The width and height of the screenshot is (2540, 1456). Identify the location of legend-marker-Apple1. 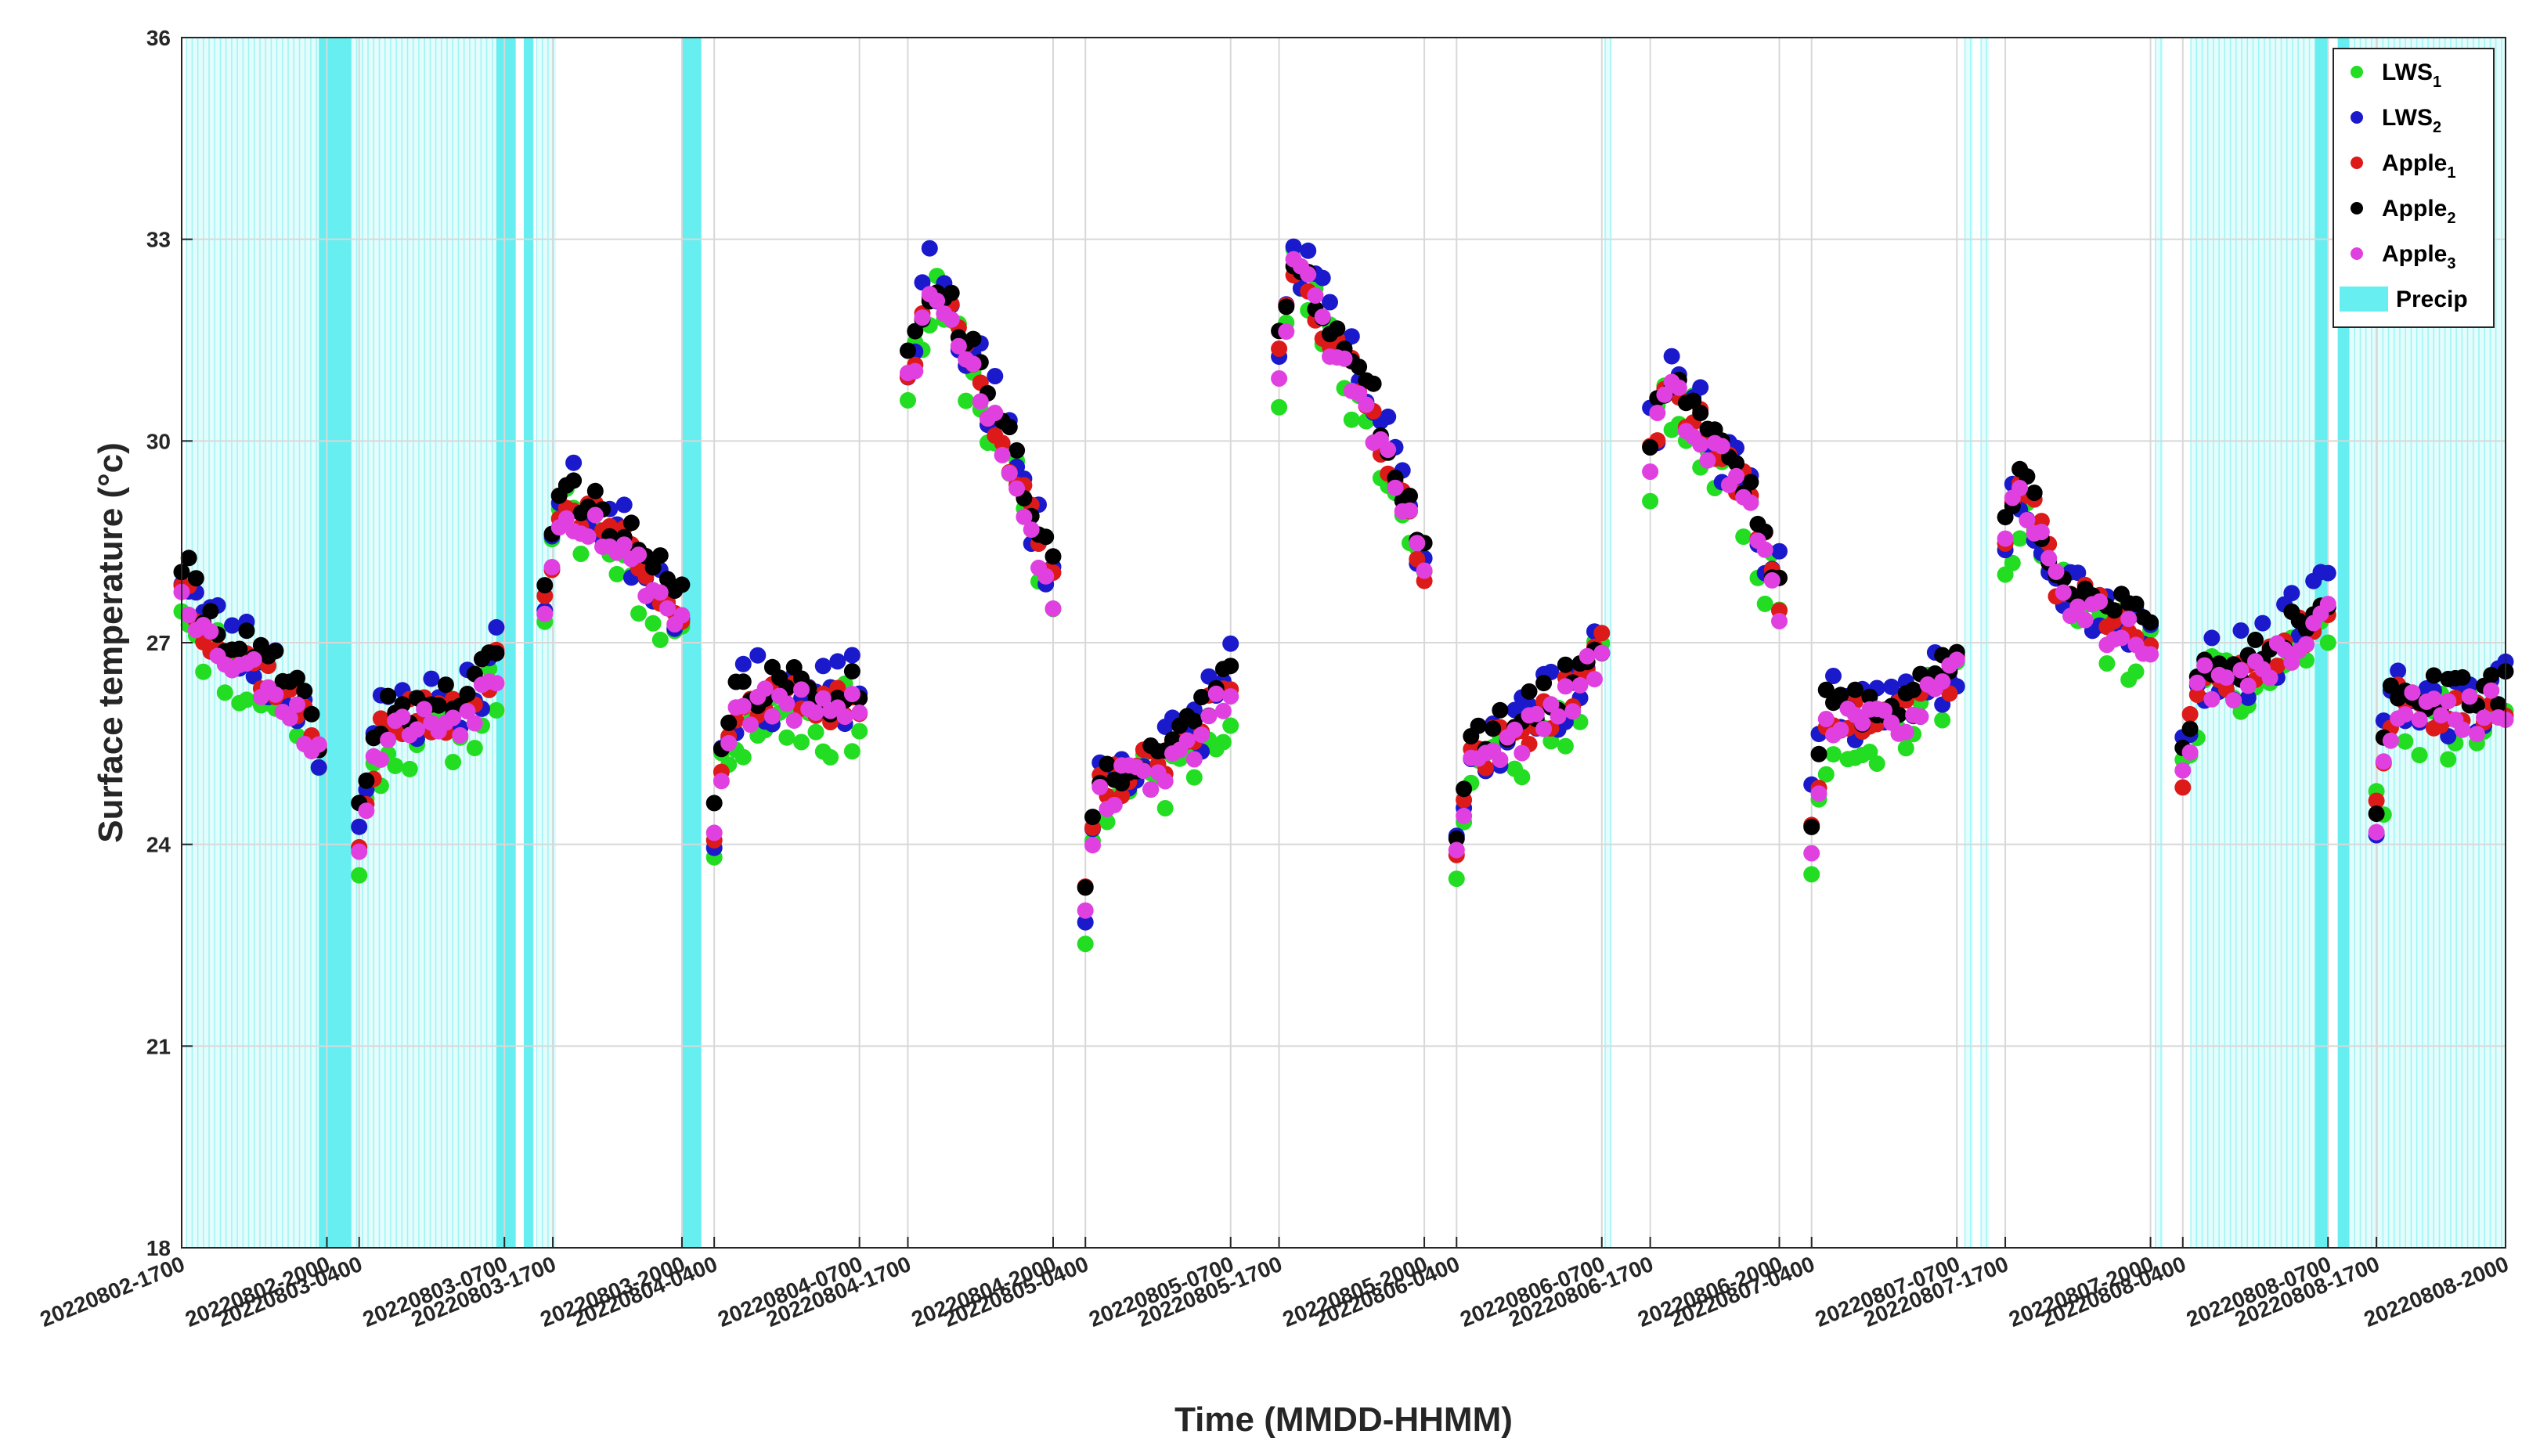
(2357, 163).